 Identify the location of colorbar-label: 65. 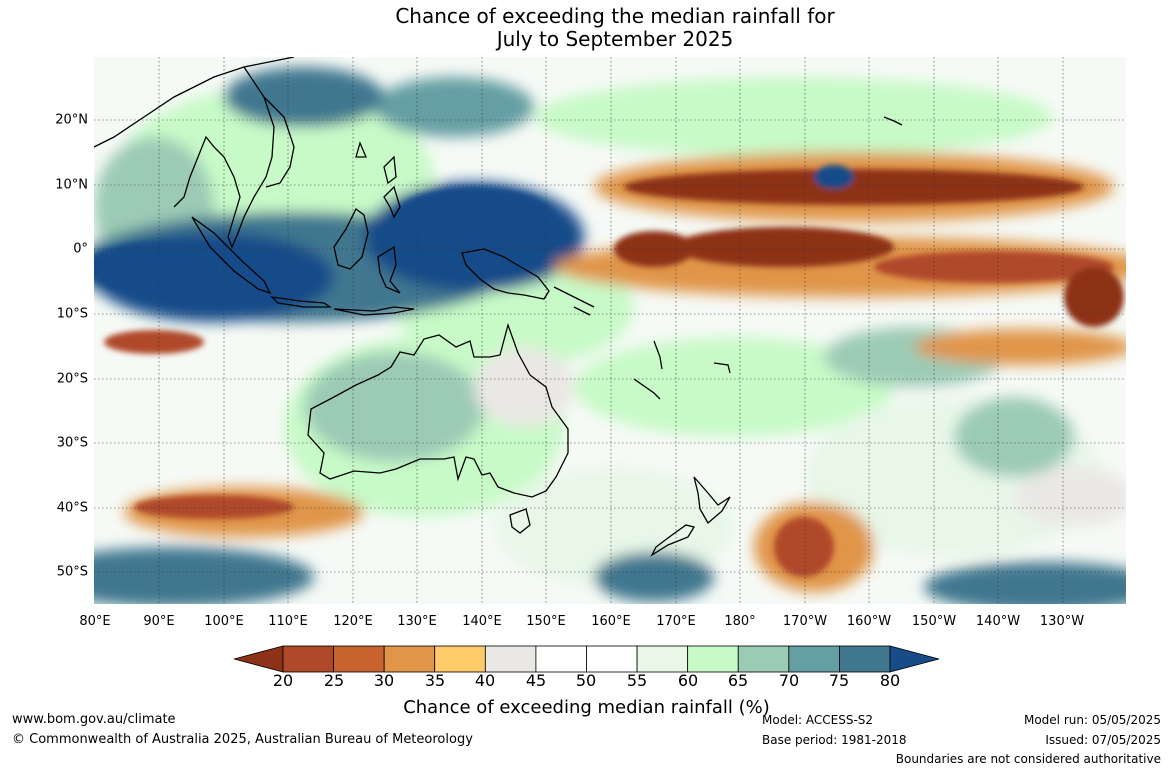
(738, 680).